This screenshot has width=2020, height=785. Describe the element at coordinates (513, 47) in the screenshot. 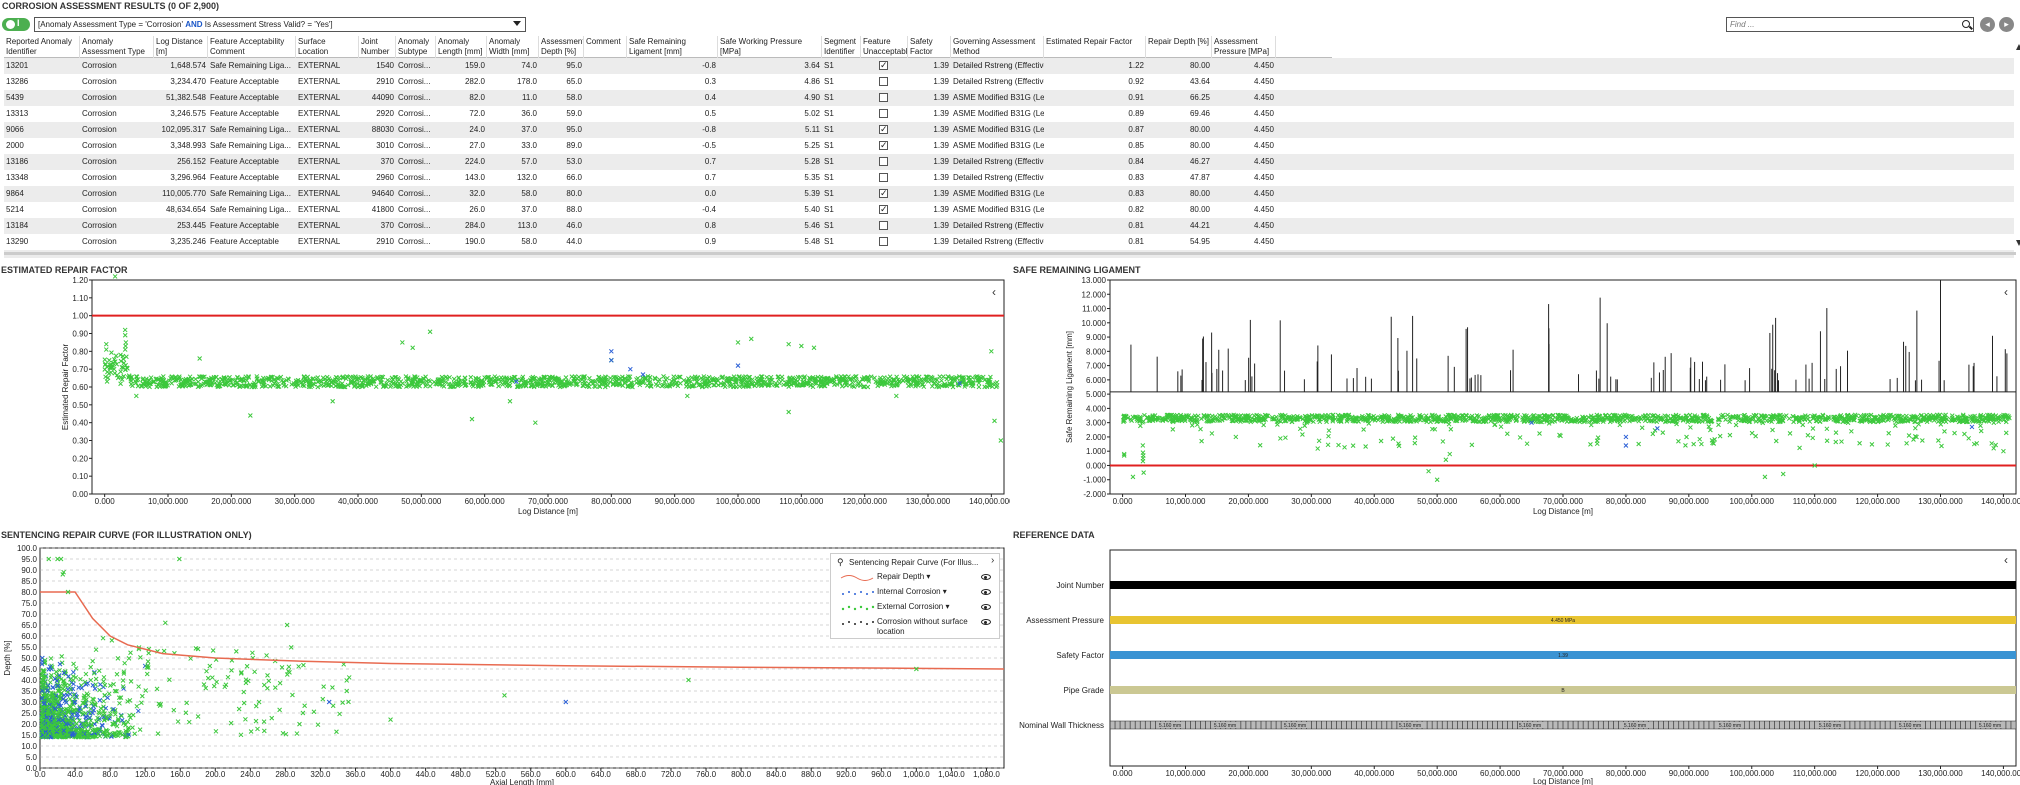

I see `column-header: Anomaly Width [mm]` at that location.